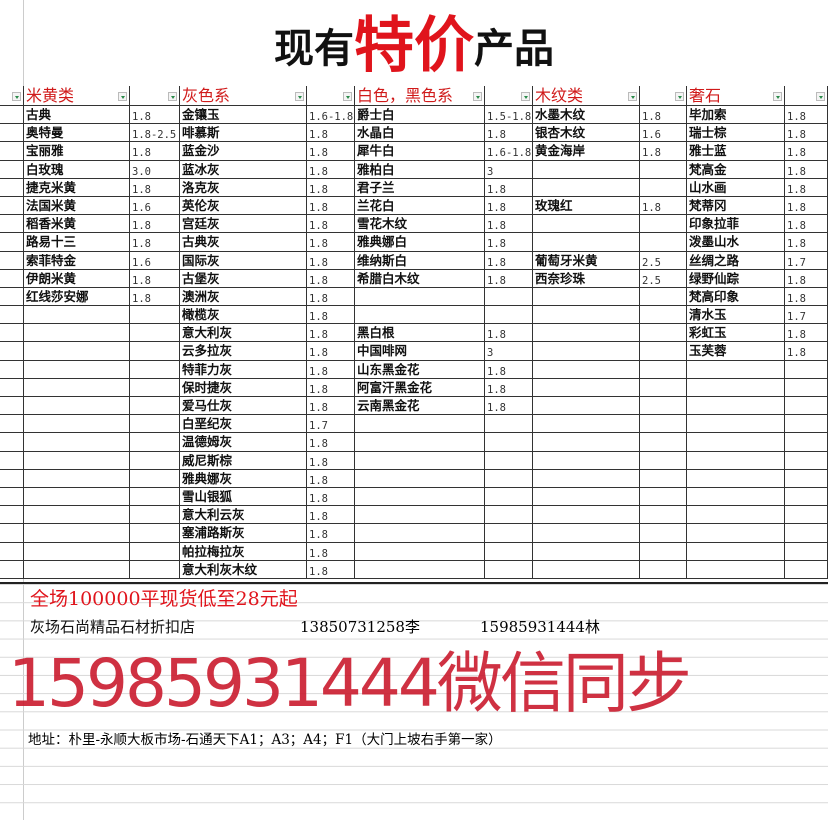 This screenshot has height=820, width=828. What do you see at coordinates (243, 442) in the screenshot?
I see `product-name-cell: 温德姆灰` at bounding box center [243, 442].